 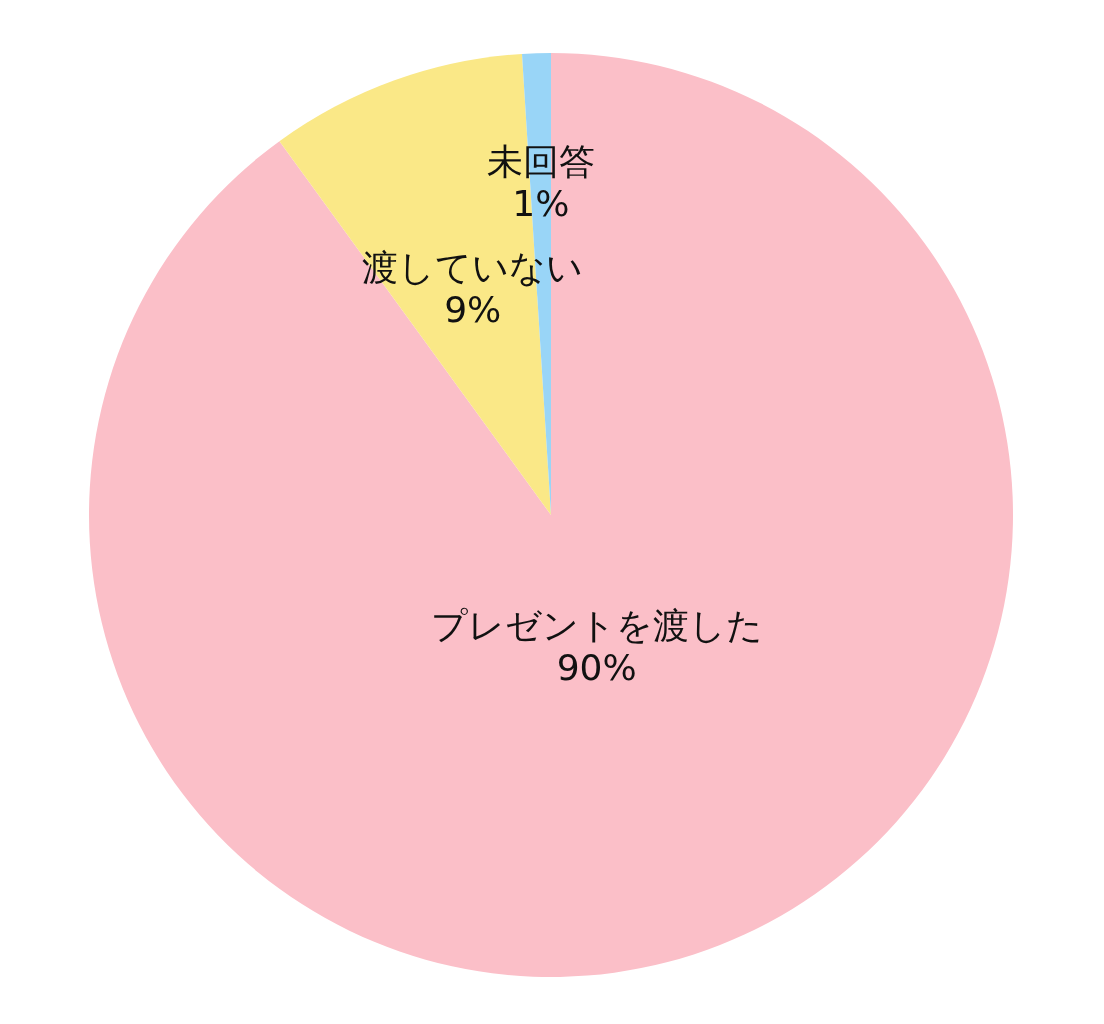 What do you see at coordinates (540, 161) in the screenshot?
I see `slice-label: 未回答` at bounding box center [540, 161].